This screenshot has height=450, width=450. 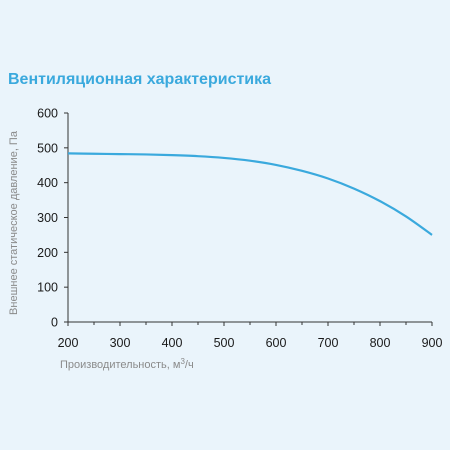 I want to click on x-tick-label: 200, so click(x=68, y=343).